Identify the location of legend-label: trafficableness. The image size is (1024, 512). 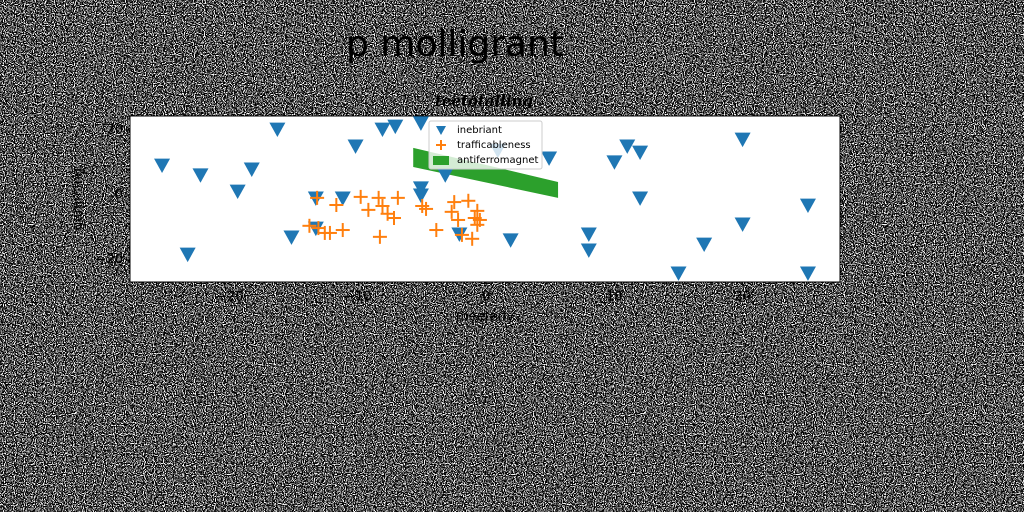
(494, 145).